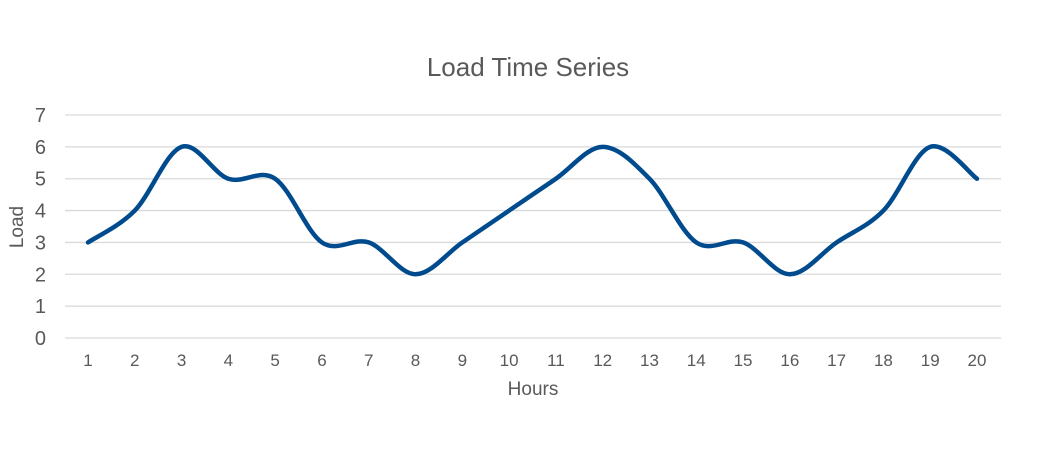 The height and width of the screenshot is (451, 1061). Describe the element at coordinates (228, 360) in the screenshot. I see `x-tick-label: 4` at that location.